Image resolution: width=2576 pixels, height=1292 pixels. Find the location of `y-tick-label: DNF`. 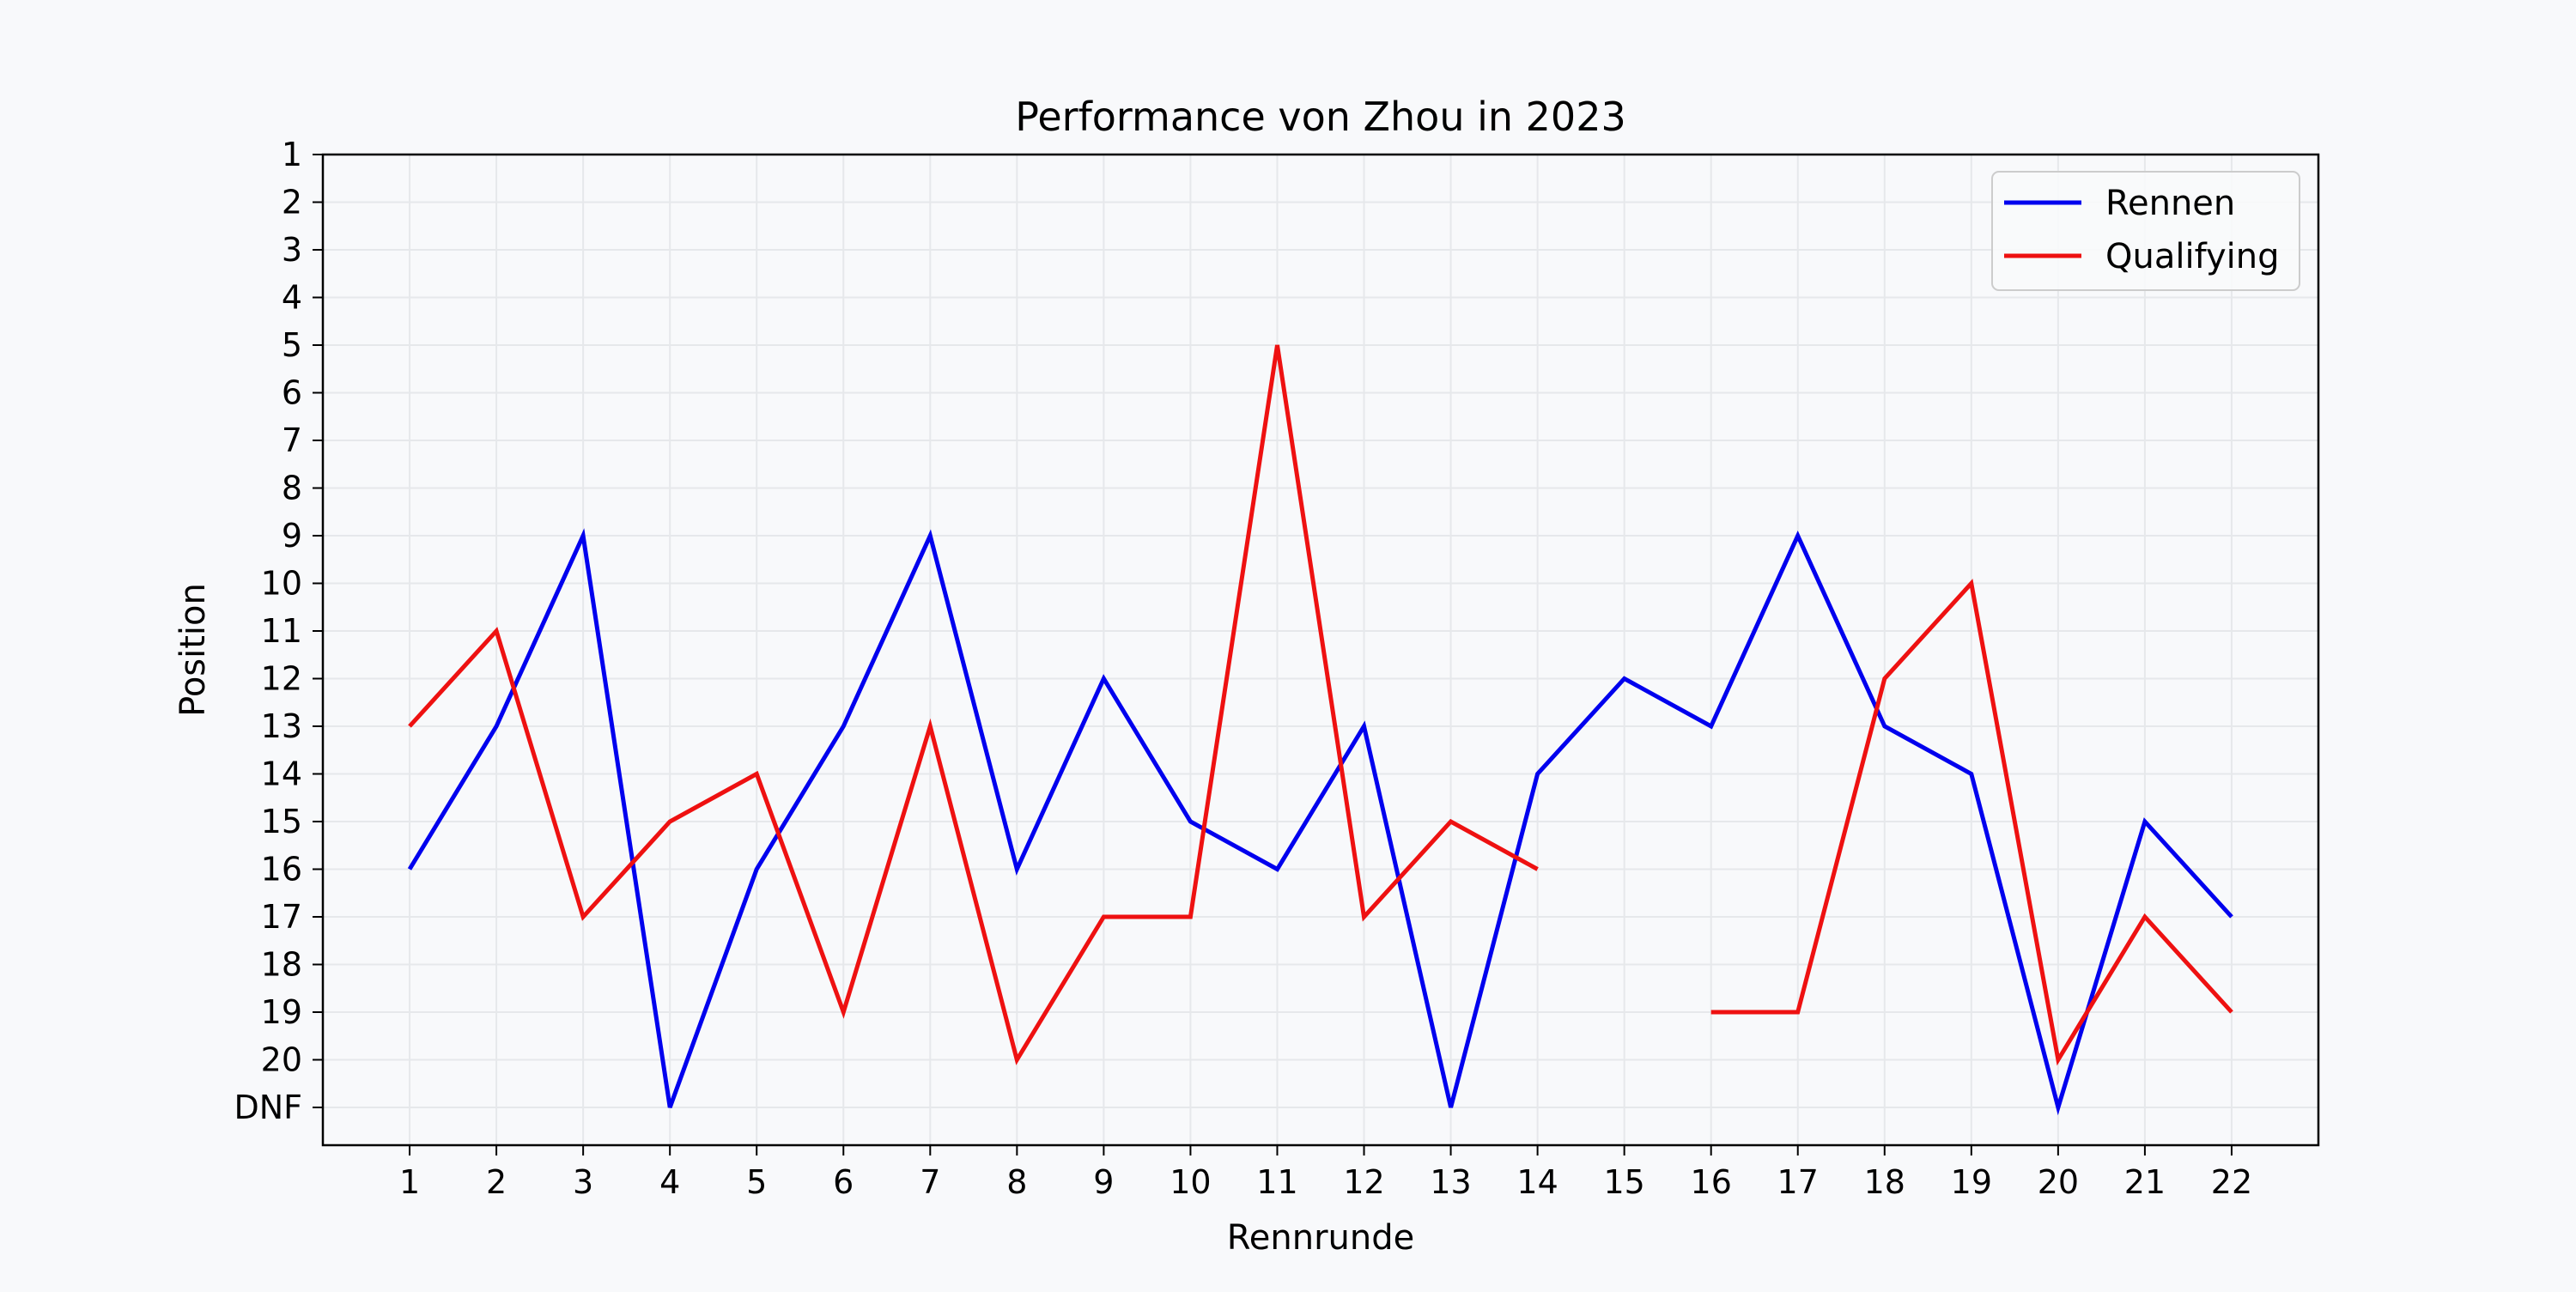

y-tick-label: DNF is located at coordinates (268, 1107).